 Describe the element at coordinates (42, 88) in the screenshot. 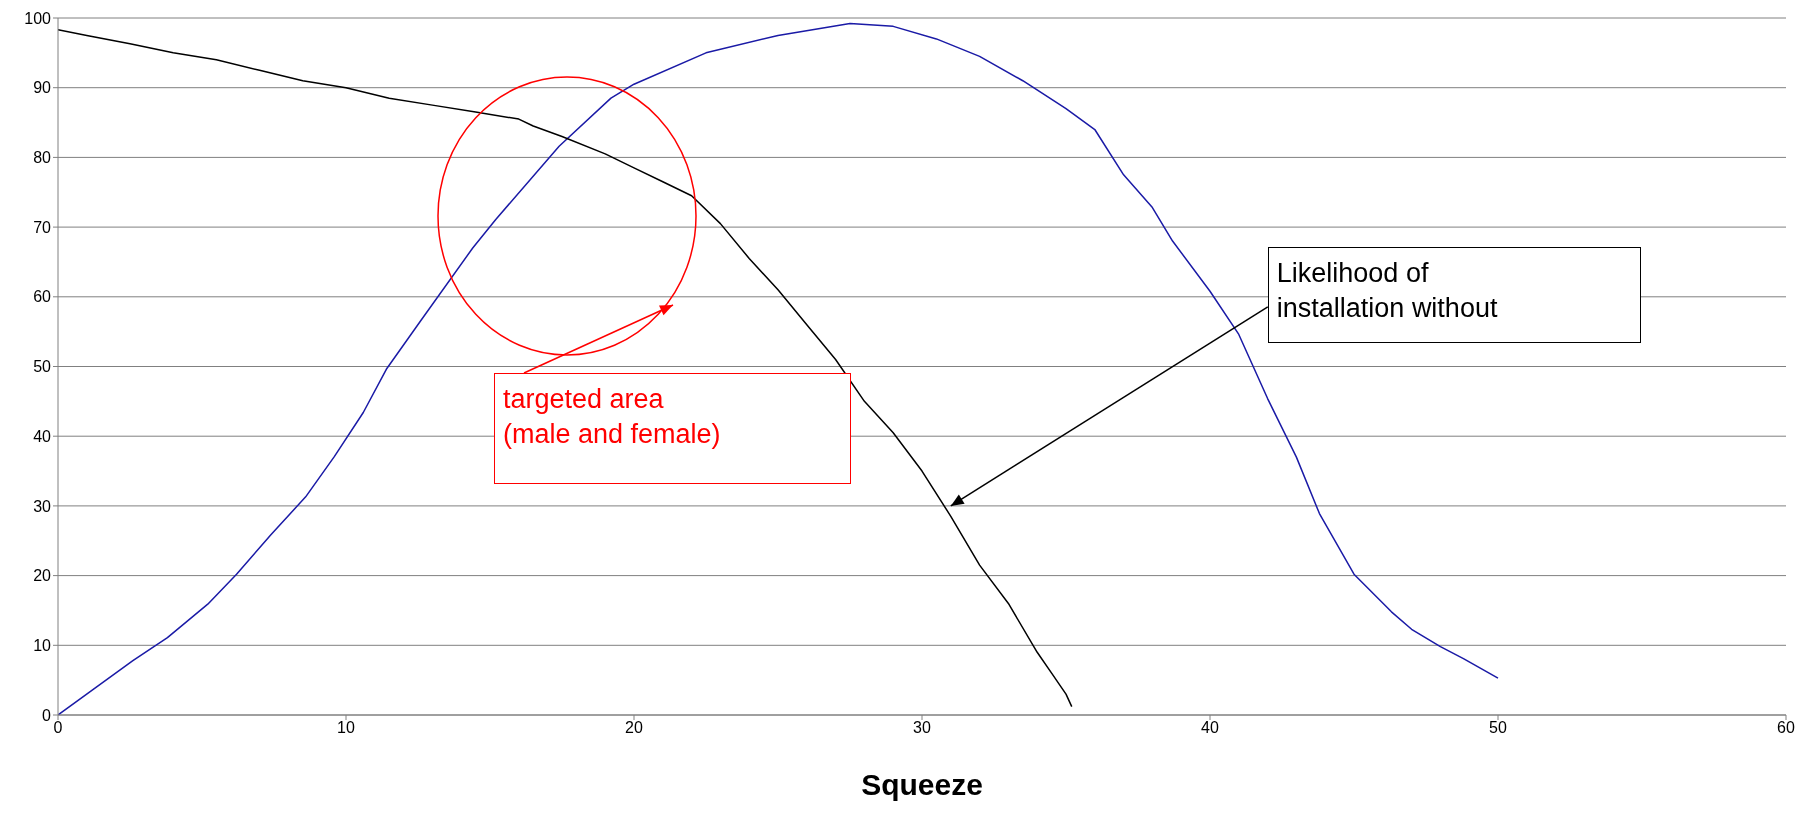

I see `y-tick-label: 90` at that location.